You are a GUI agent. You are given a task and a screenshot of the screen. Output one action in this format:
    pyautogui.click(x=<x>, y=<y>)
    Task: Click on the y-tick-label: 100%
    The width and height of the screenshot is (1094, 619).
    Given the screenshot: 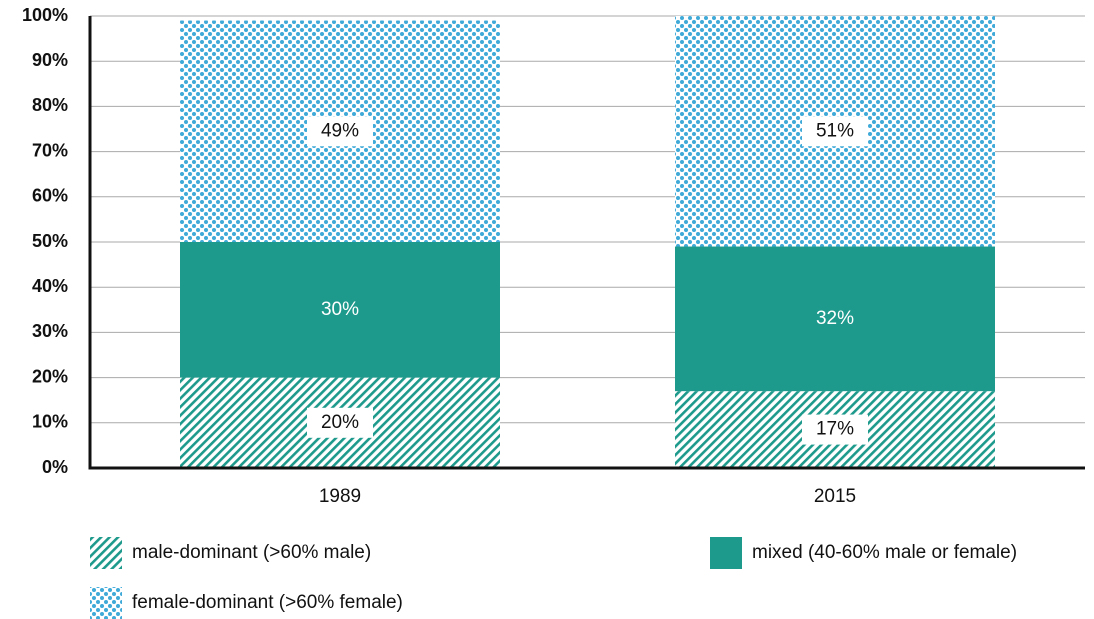 What is the action you would take?
    pyautogui.click(x=45, y=15)
    